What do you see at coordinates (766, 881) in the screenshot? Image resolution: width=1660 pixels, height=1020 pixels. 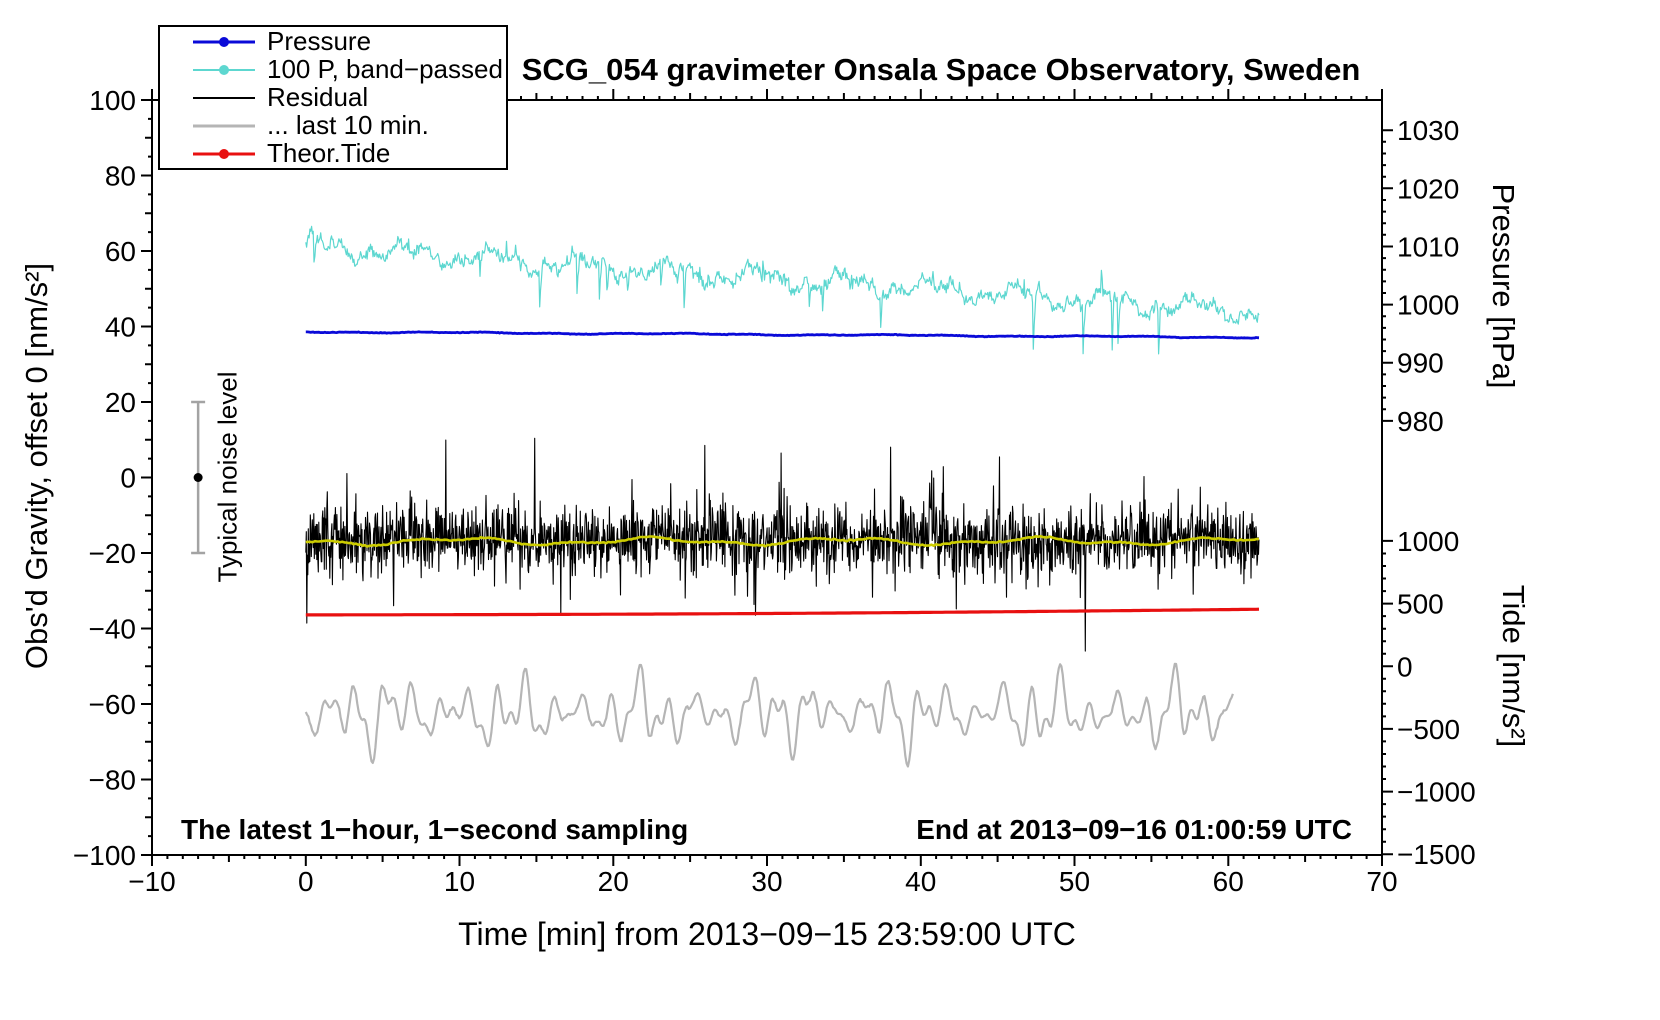 I see `x-tick-label: 30` at bounding box center [766, 881].